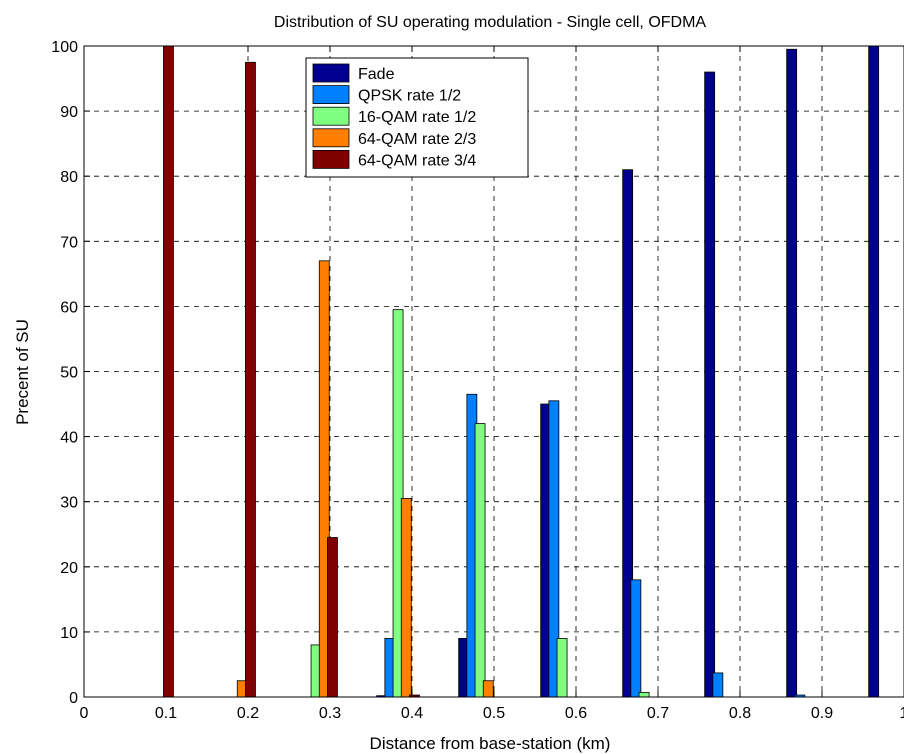 The height and width of the screenshot is (754, 904). Describe the element at coordinates (22, 372) in the screenshot. I see `y-axis-label: Precent of SU` at that location.